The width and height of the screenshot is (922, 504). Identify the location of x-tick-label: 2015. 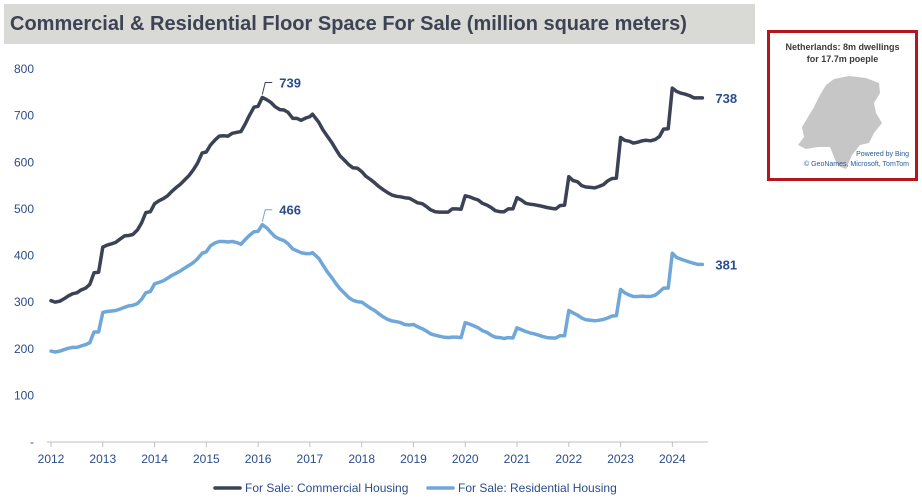
(206, 459).